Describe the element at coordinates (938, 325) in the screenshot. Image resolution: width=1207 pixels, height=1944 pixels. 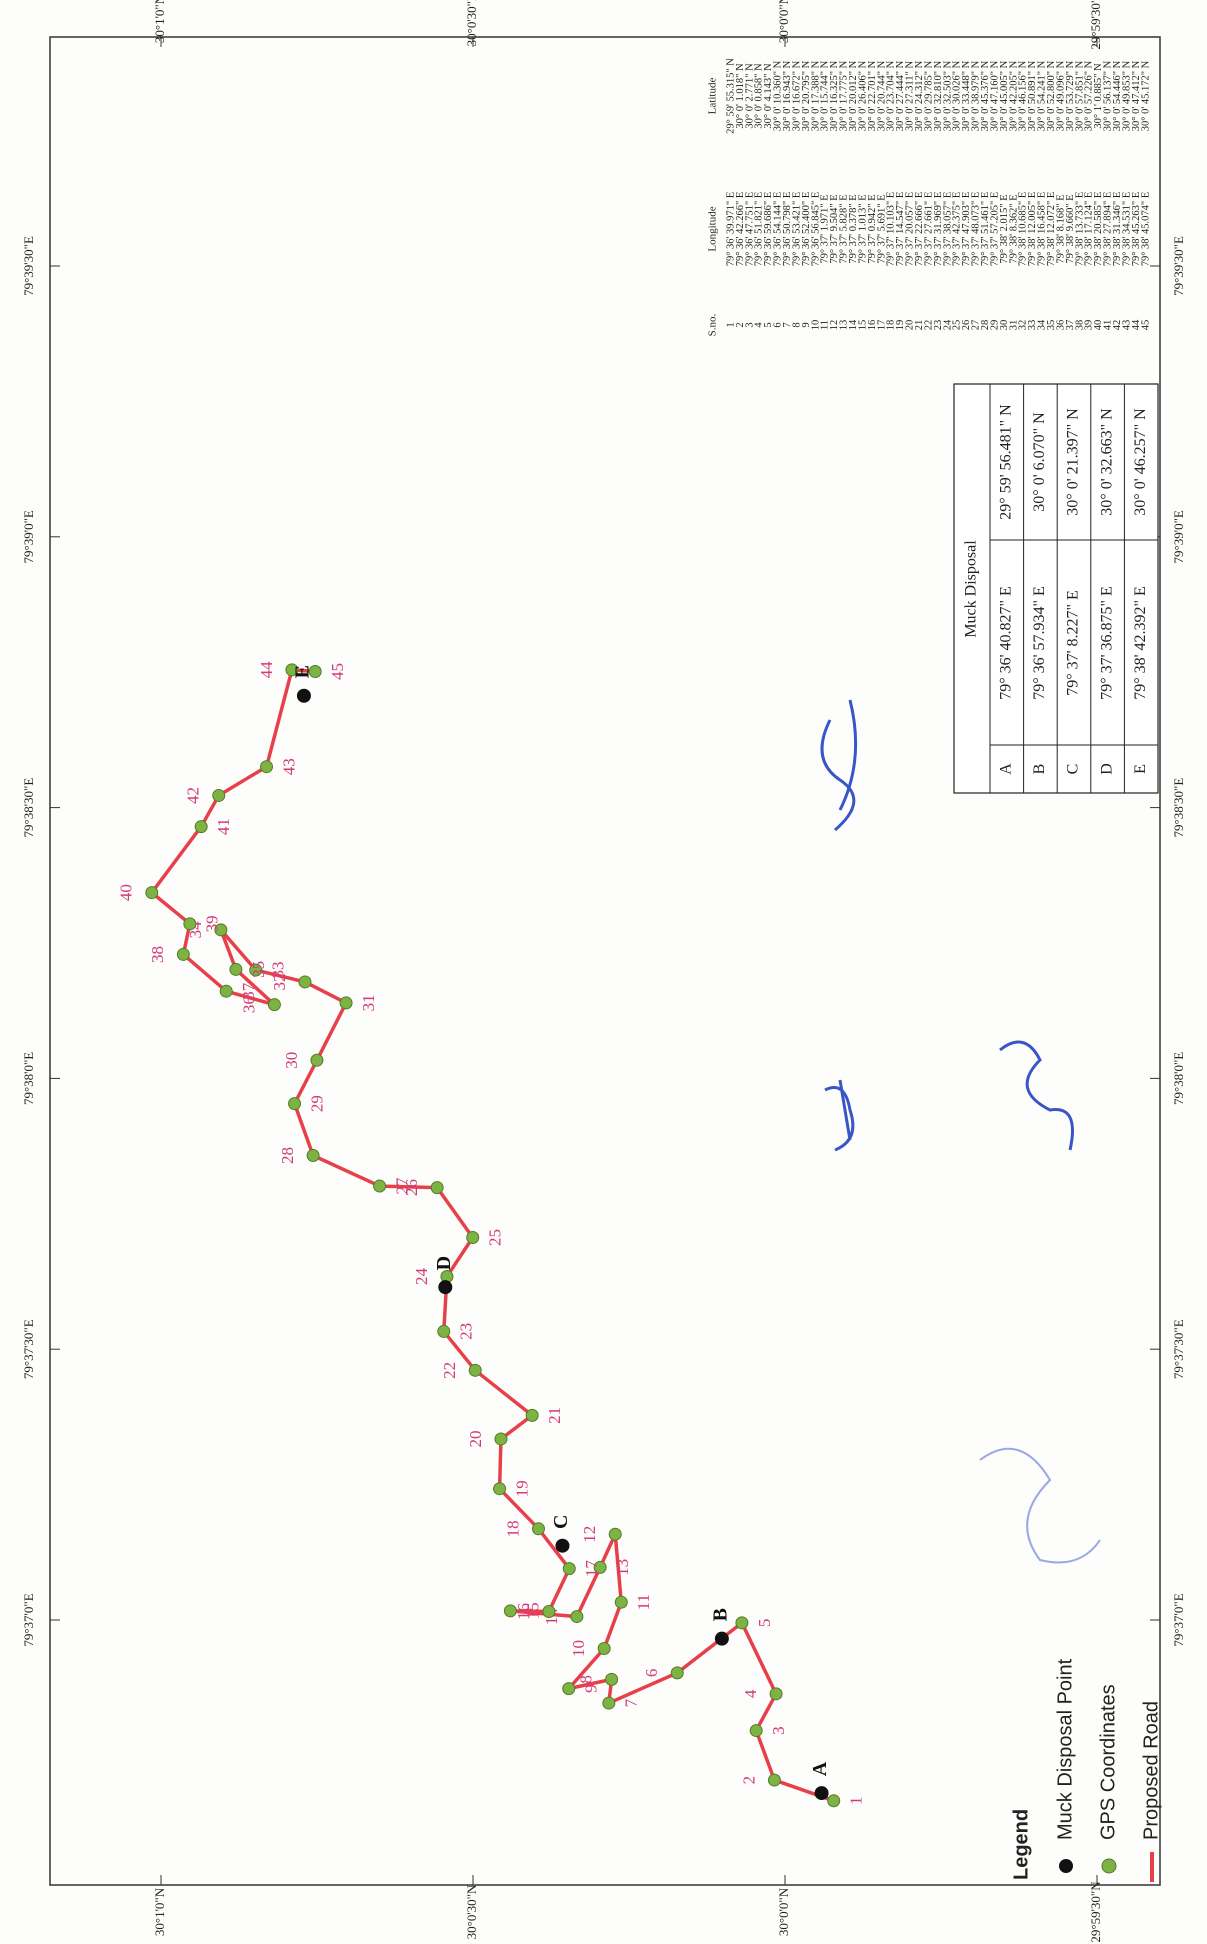
I see `table-cell: 23` at that location.